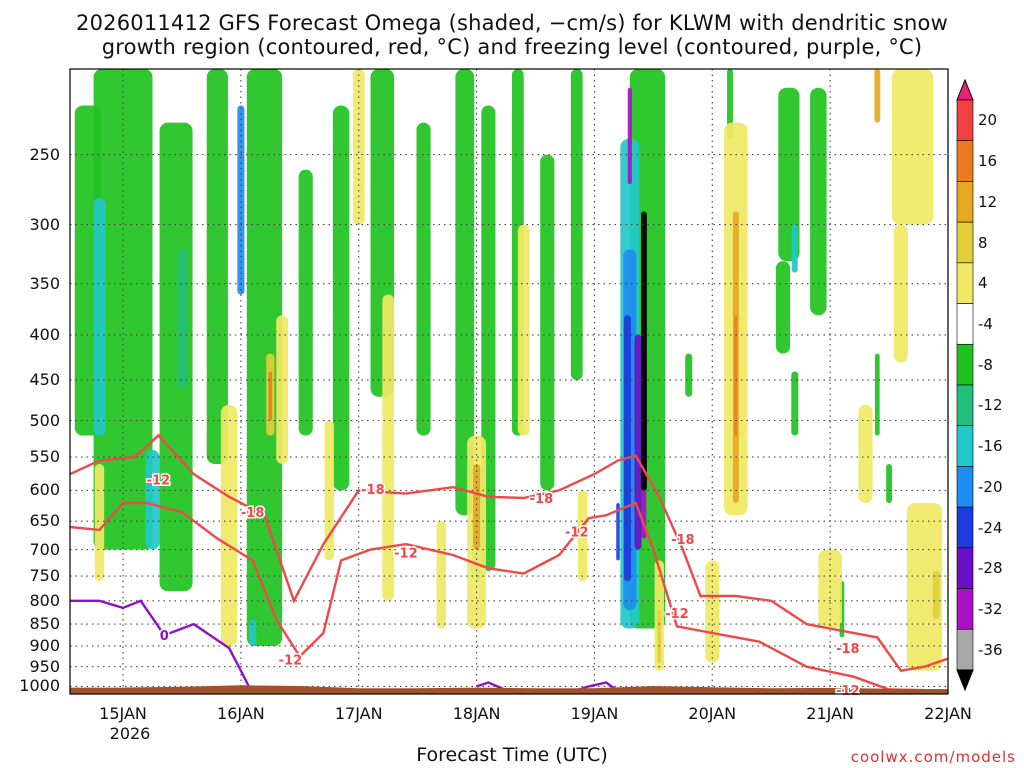  I want to click on pressure-tick-850: 850, so click(44, 624).